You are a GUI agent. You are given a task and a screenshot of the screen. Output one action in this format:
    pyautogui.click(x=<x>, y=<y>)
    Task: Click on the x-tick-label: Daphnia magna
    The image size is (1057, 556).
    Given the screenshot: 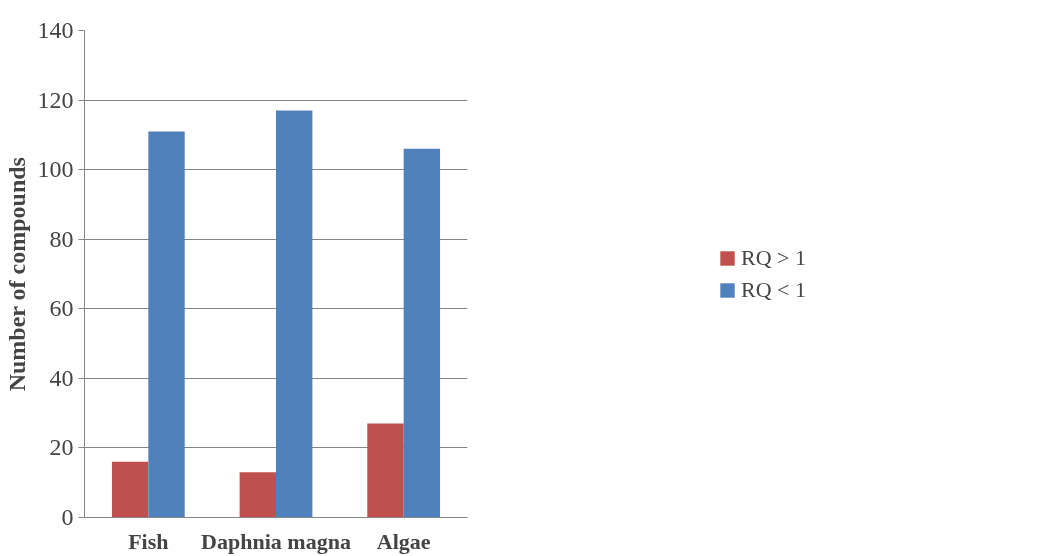 What is the action you would take?
    pyautogui.click(x=276, y=541)
    